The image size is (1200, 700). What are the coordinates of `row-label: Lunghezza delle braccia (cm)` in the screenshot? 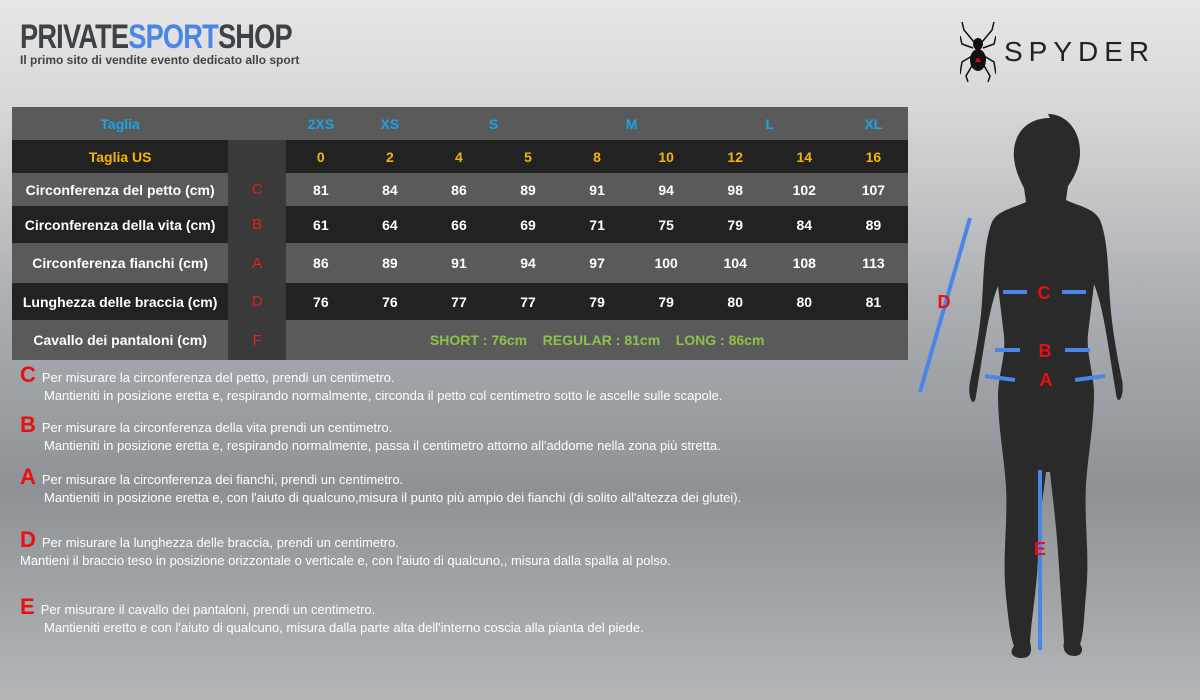 It's located at (120, 301).